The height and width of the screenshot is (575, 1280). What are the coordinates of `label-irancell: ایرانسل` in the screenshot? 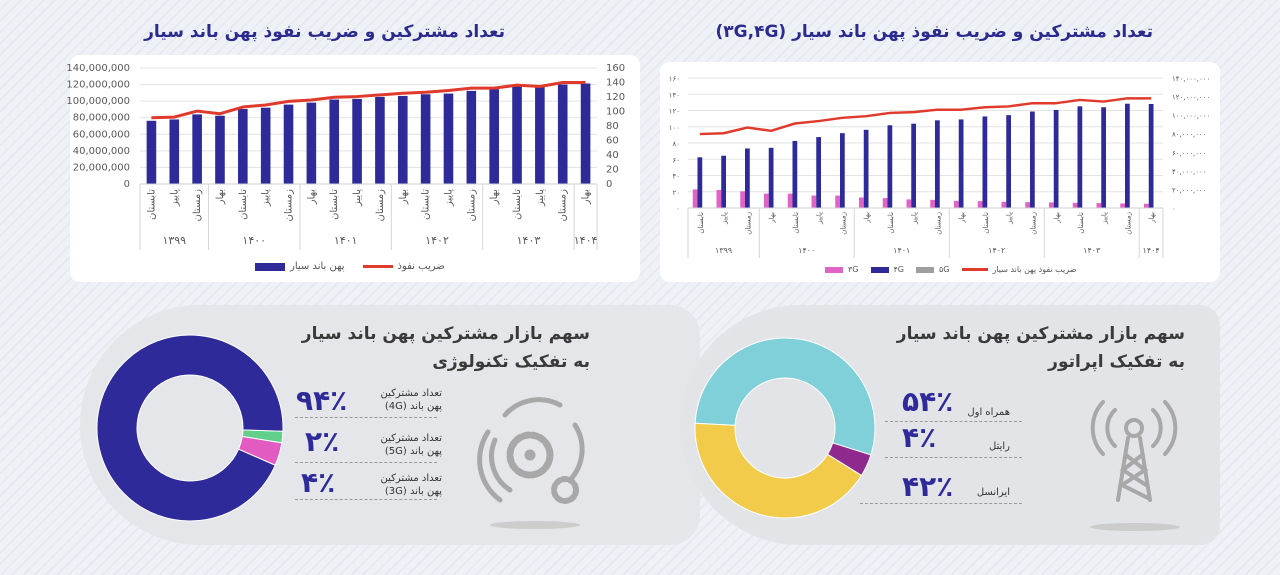 It's located at (993, 492).